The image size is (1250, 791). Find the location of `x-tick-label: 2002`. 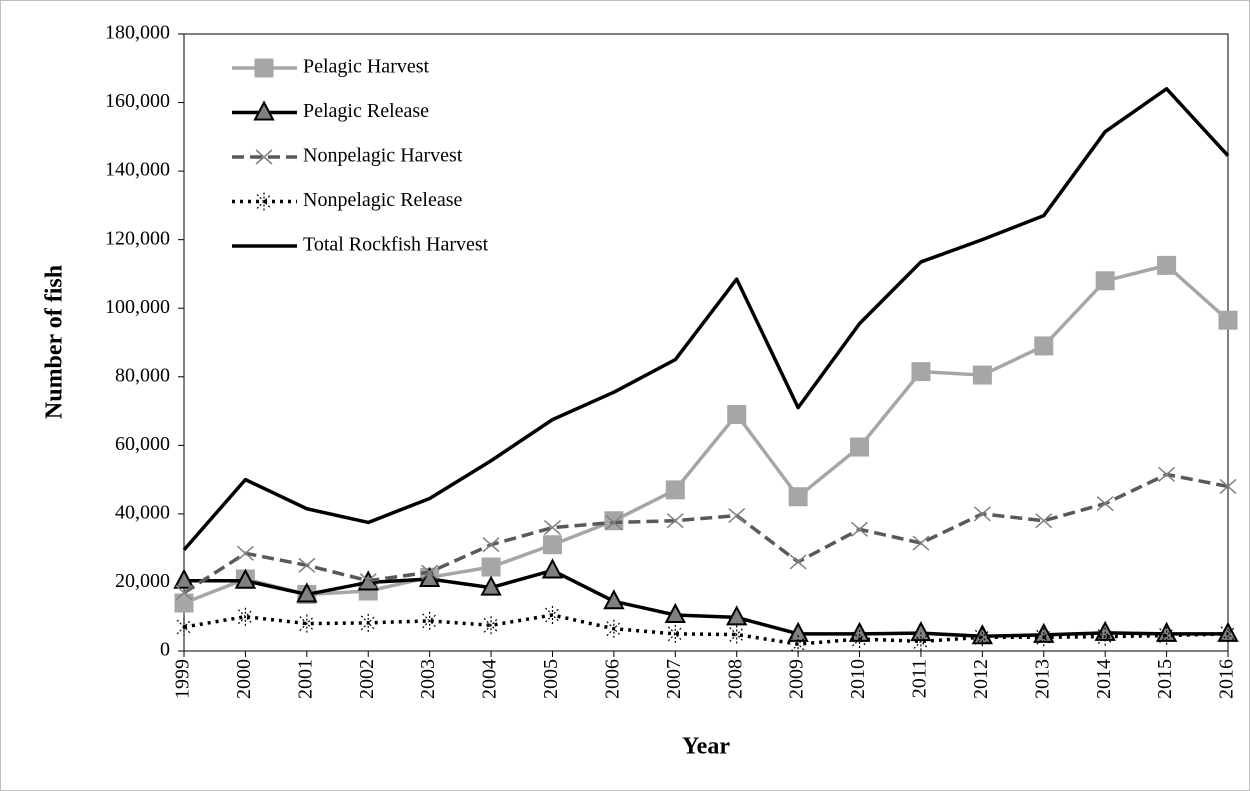

x-tick-label: 2002 is located at coordinates (367, 679).